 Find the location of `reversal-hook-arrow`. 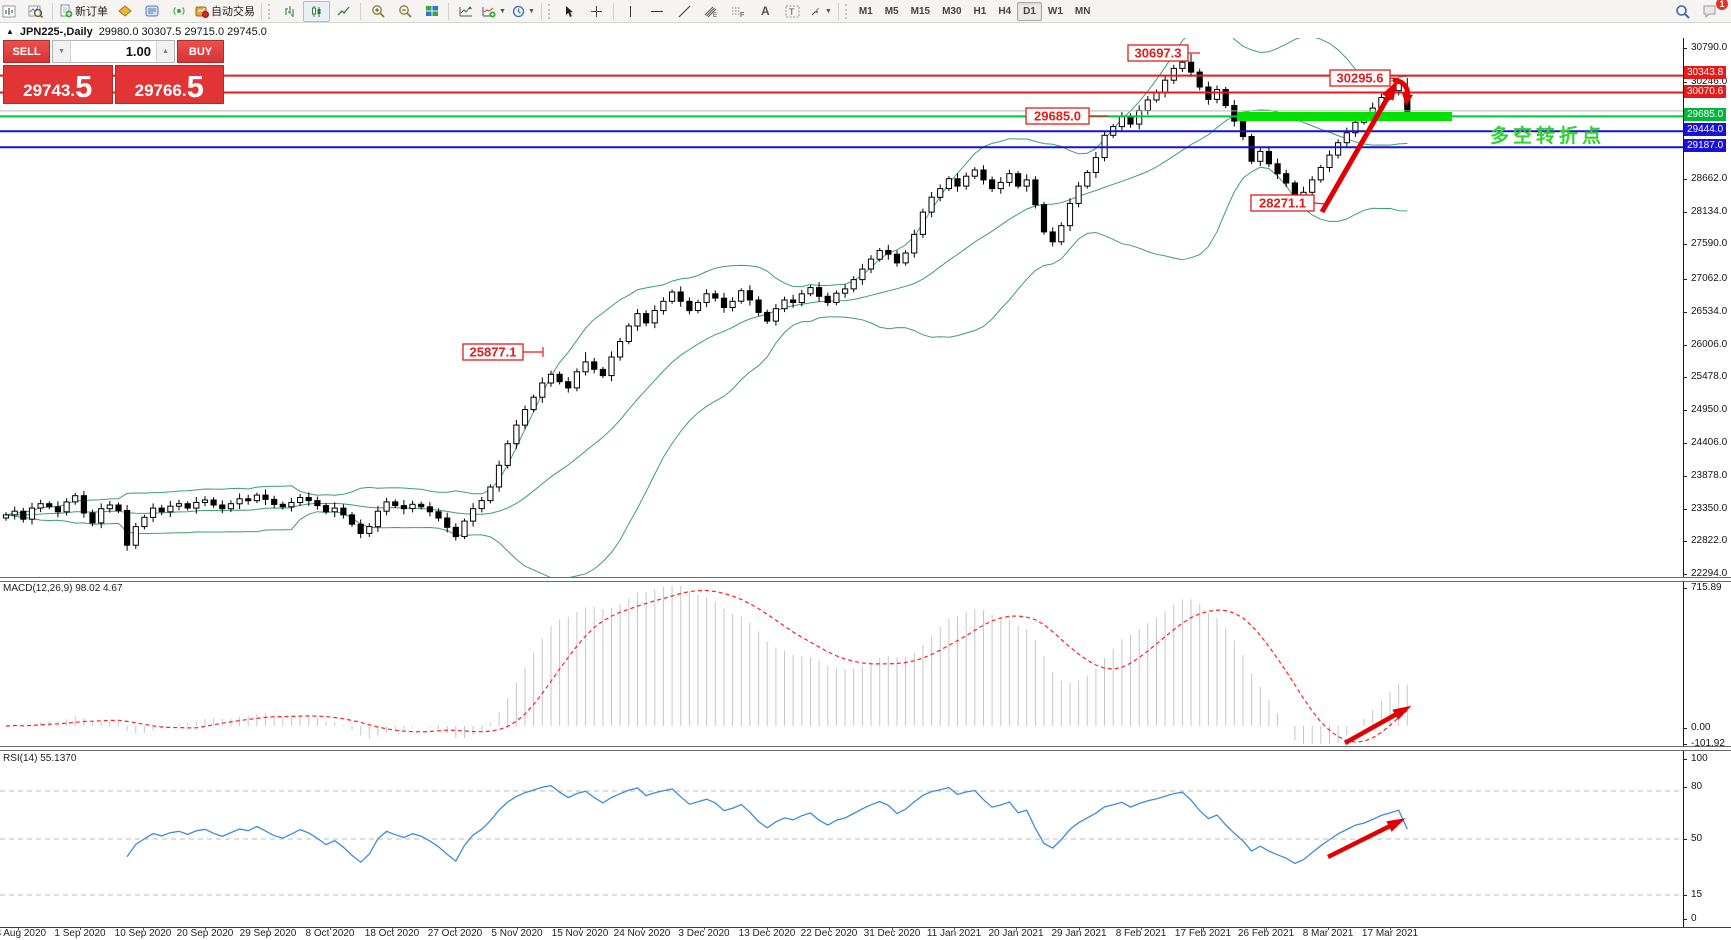

reversal-hook-arrow is located at coordinates (1402, 91).